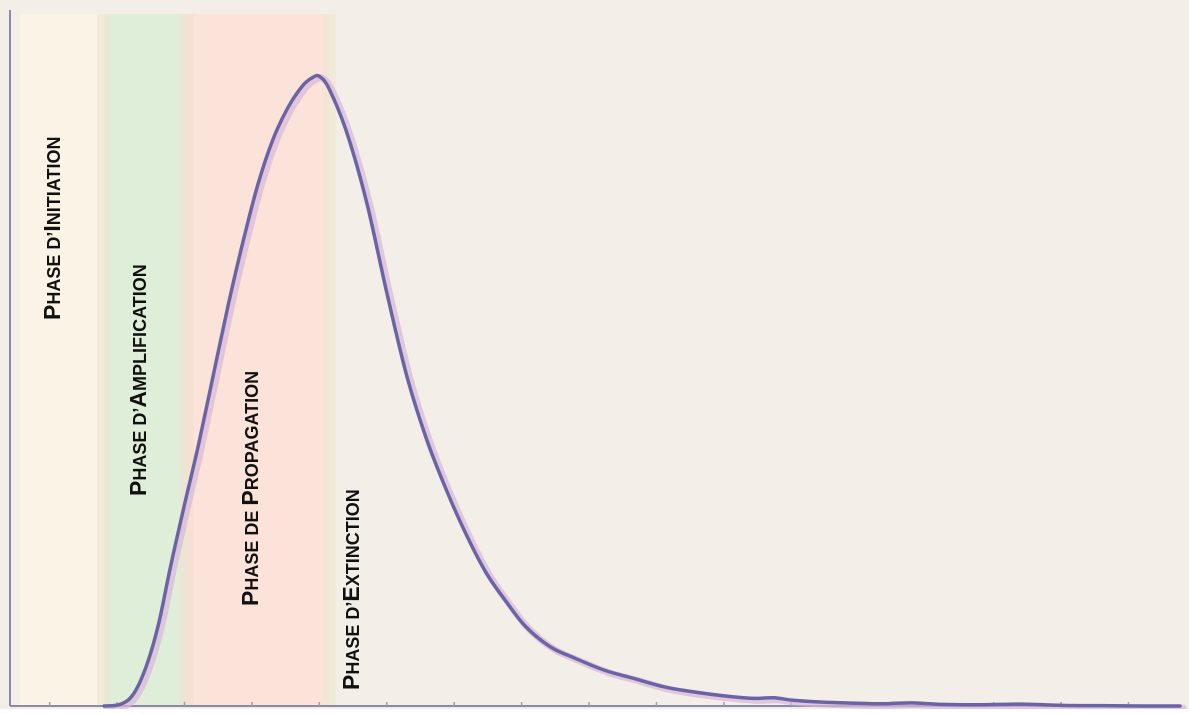 The height and width of the screenshot is (714, 1189). I want to click on phase-label-3: PHASE D’EXTINCTION, so click(351, 589).